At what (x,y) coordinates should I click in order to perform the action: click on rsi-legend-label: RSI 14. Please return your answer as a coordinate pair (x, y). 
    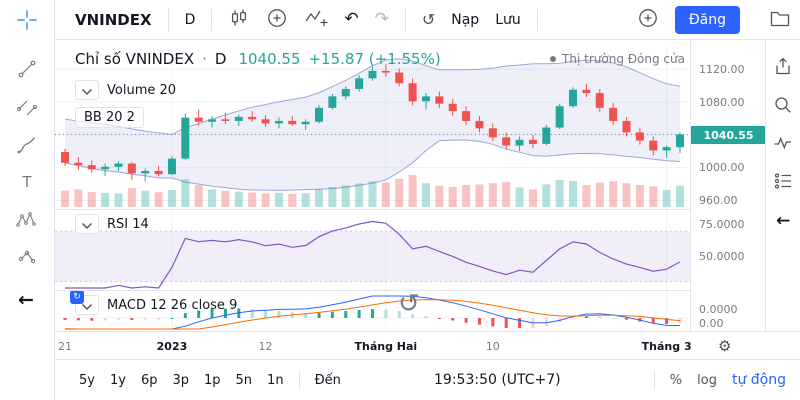
    Looking at the image, I should click on (128, 224).